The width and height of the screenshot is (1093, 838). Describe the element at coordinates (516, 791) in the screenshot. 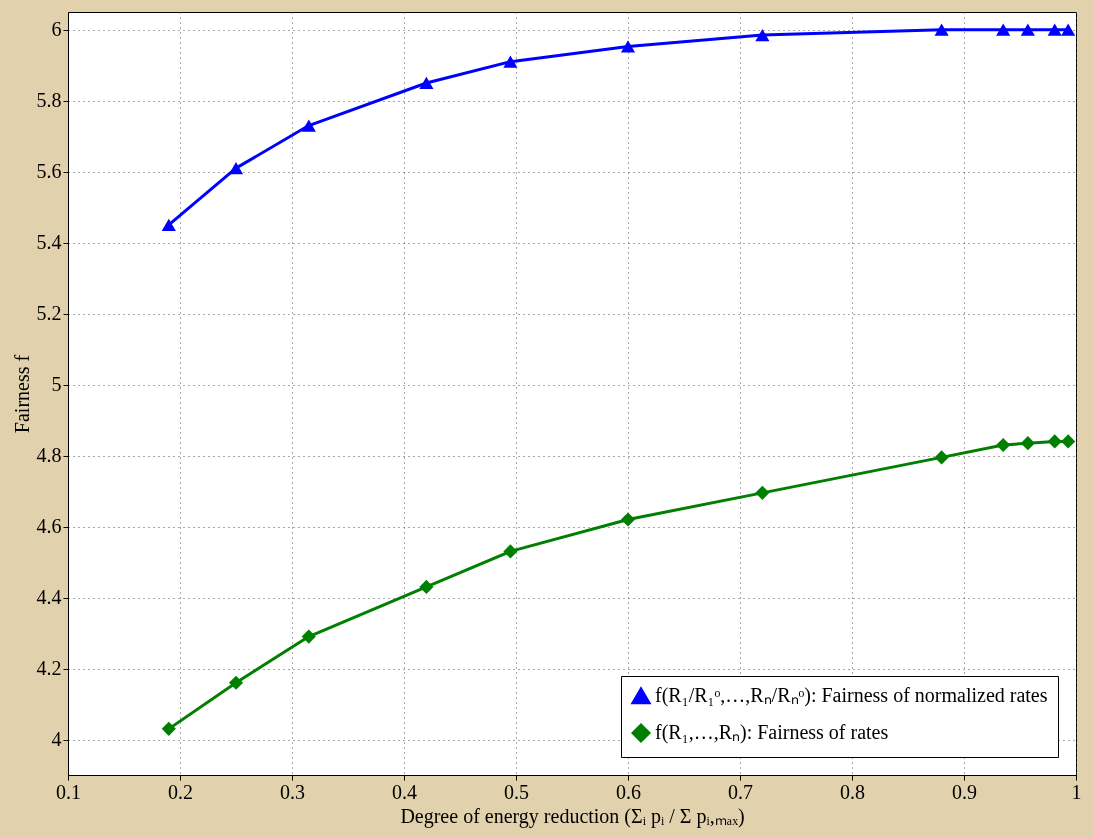

I see `x-tick-label: 0.5` at that location.